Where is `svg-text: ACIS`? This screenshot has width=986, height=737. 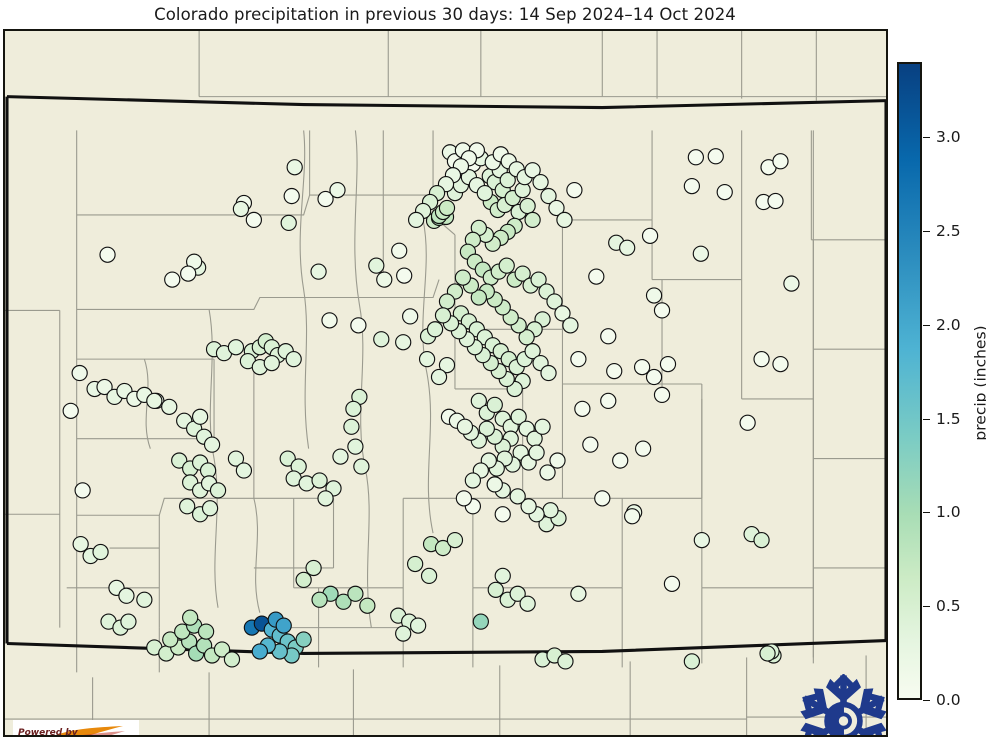
svg-text: ACIS is located at coordinates (94, 735).